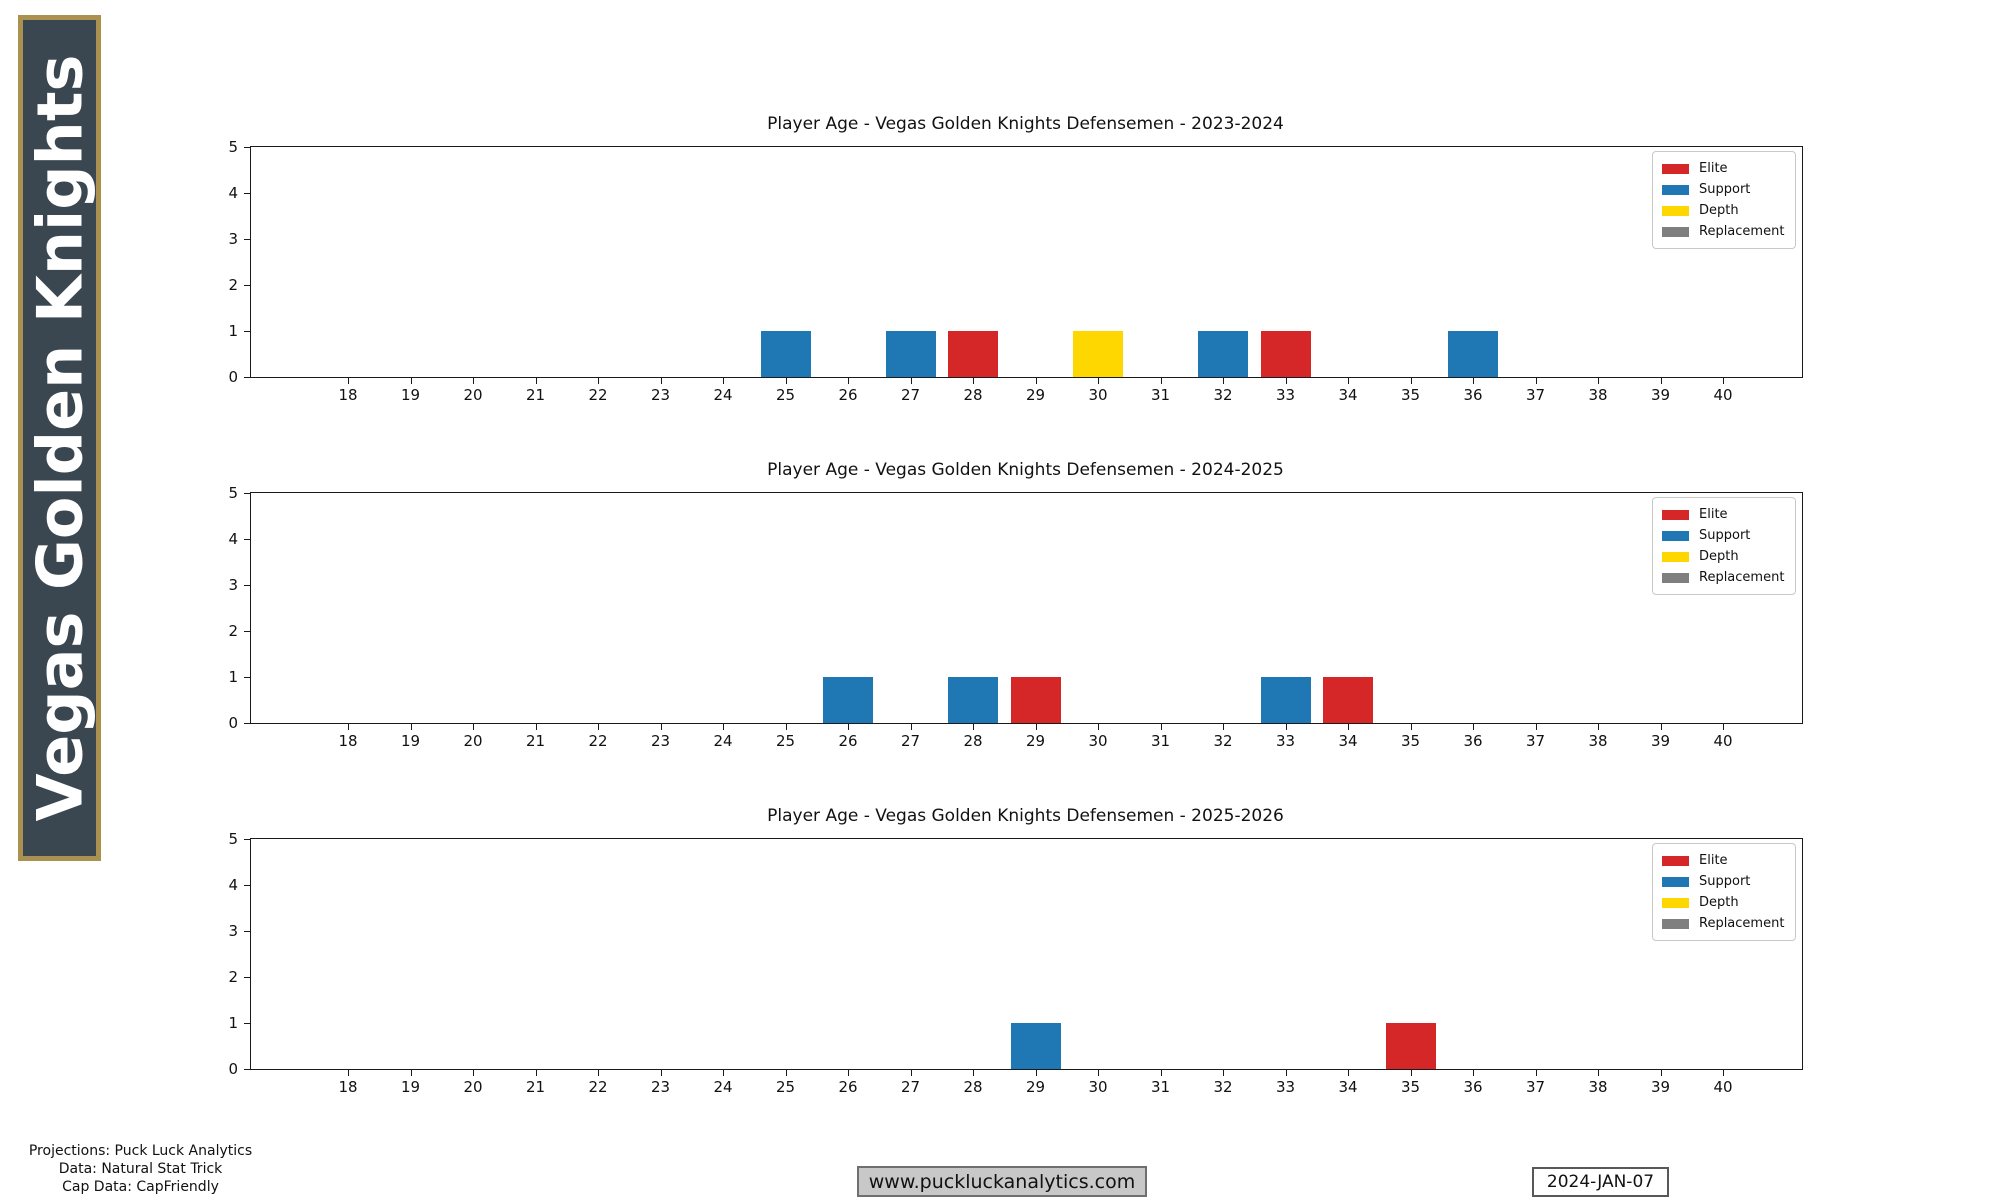  What do you see at coordinates (1002, 1181) in the screenshot?
I see `website-badge: www.puckluckanalytics.com` at bounding box center [1002, 1181].